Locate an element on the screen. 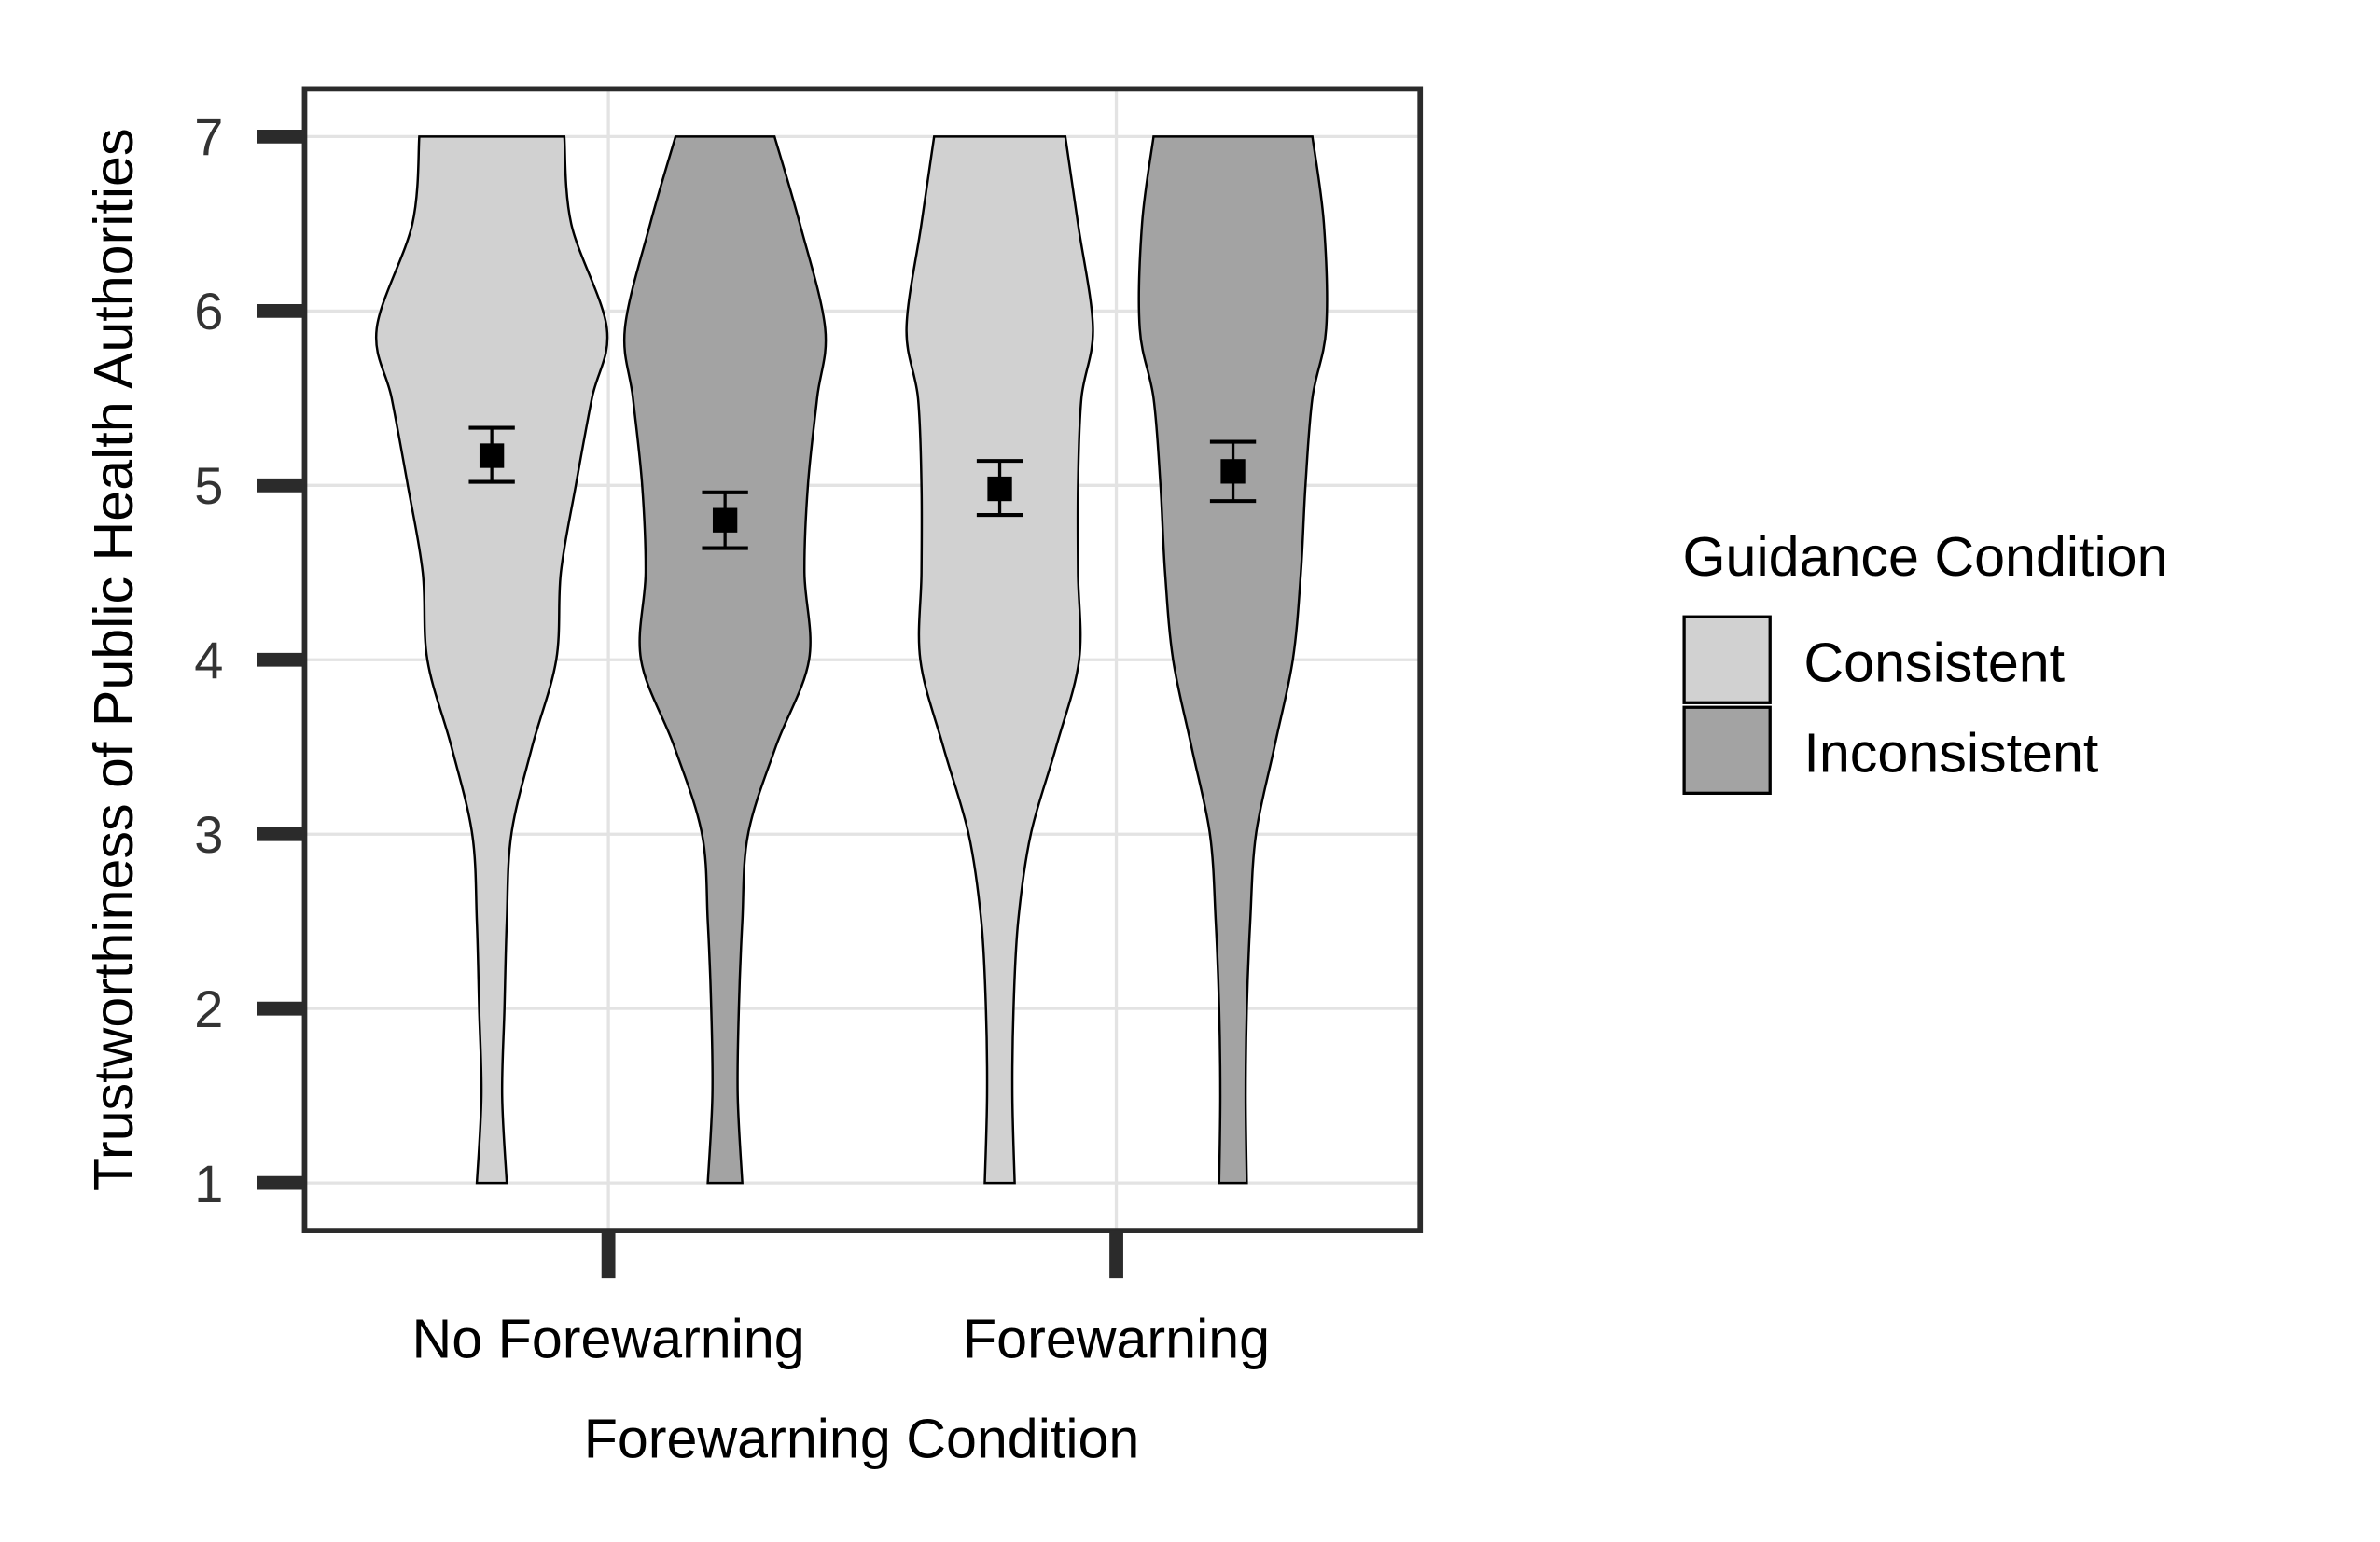 This screenshot has height=1542, width=2380. y-axis: 1 2 3 4 5 6 7 is located at coordinates (249, 660).